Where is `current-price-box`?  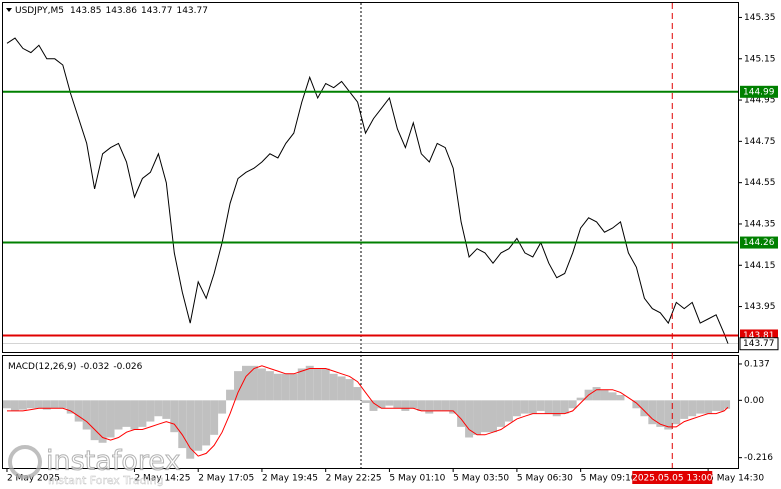
current-price-box is located at coordinates (759, 344).